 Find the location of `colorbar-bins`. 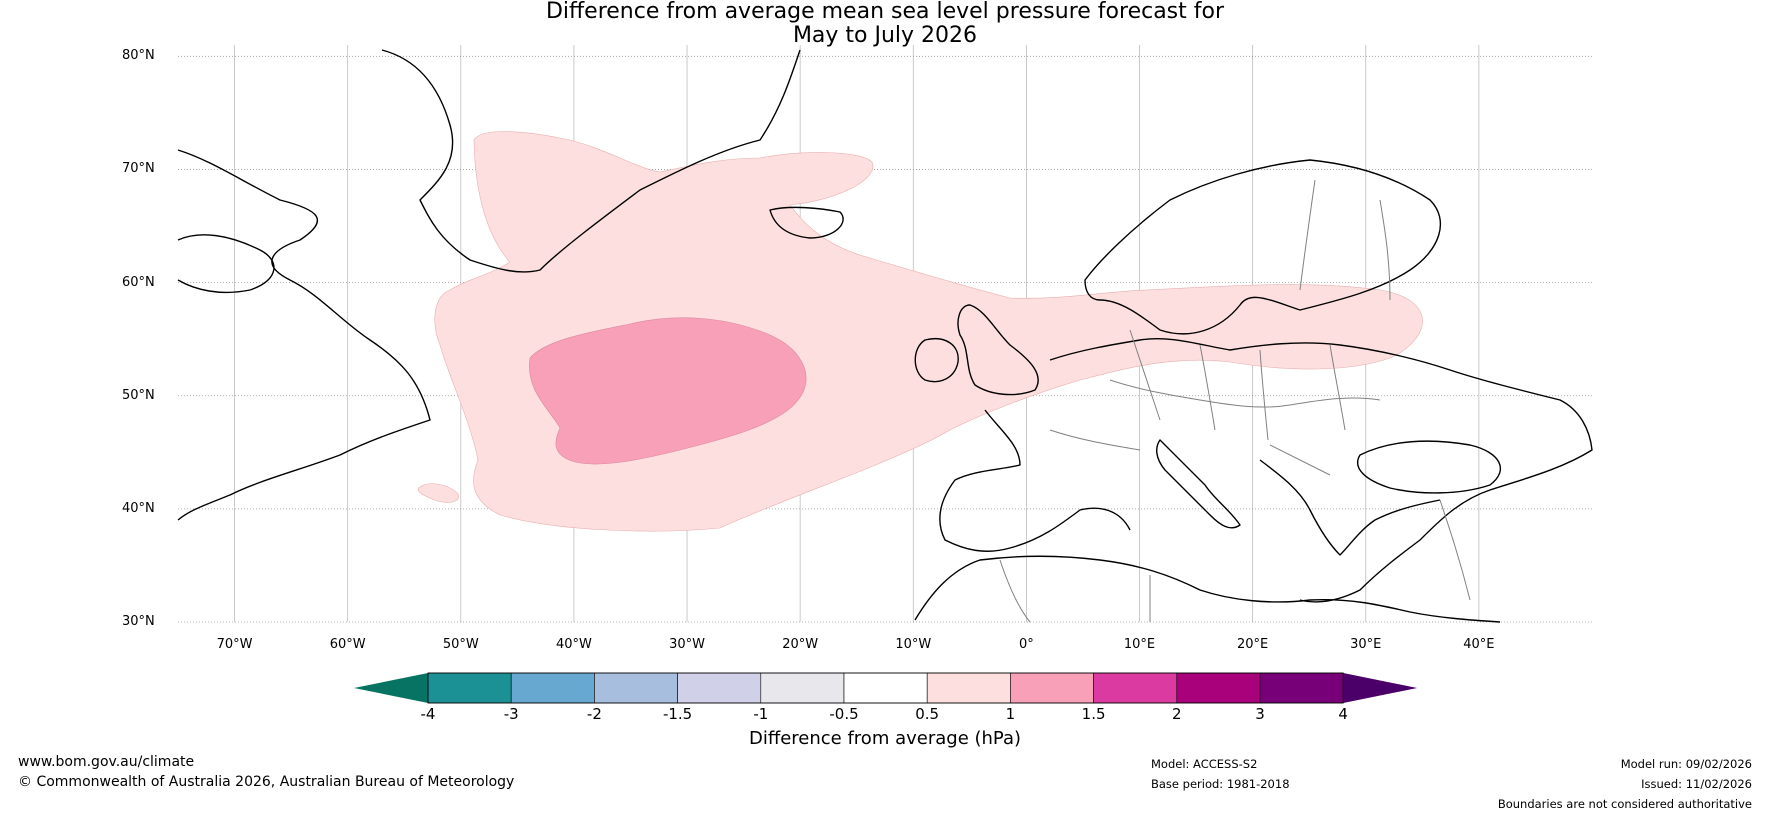

colorbar-bins is located at coordinates (886, 688).